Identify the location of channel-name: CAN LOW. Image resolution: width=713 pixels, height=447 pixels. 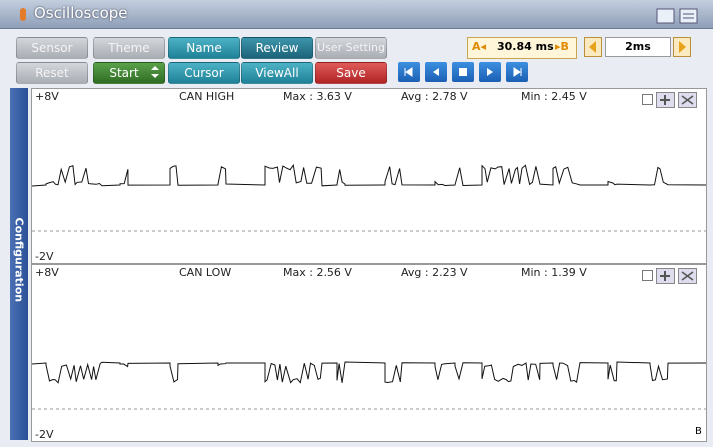
(205, 272).